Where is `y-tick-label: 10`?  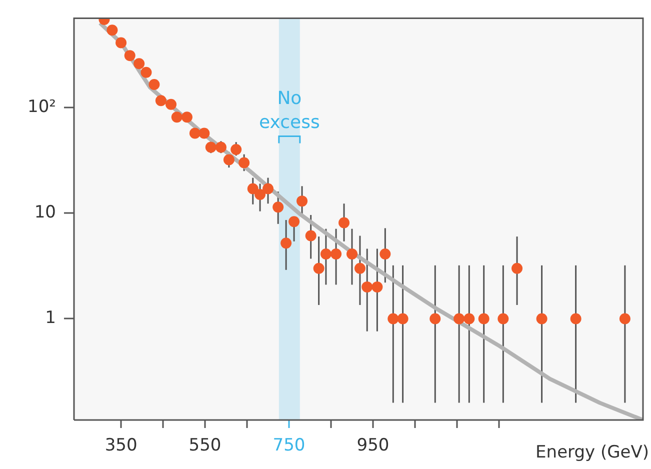
y-tick-label: 10 is located at coordinates (45, 212).